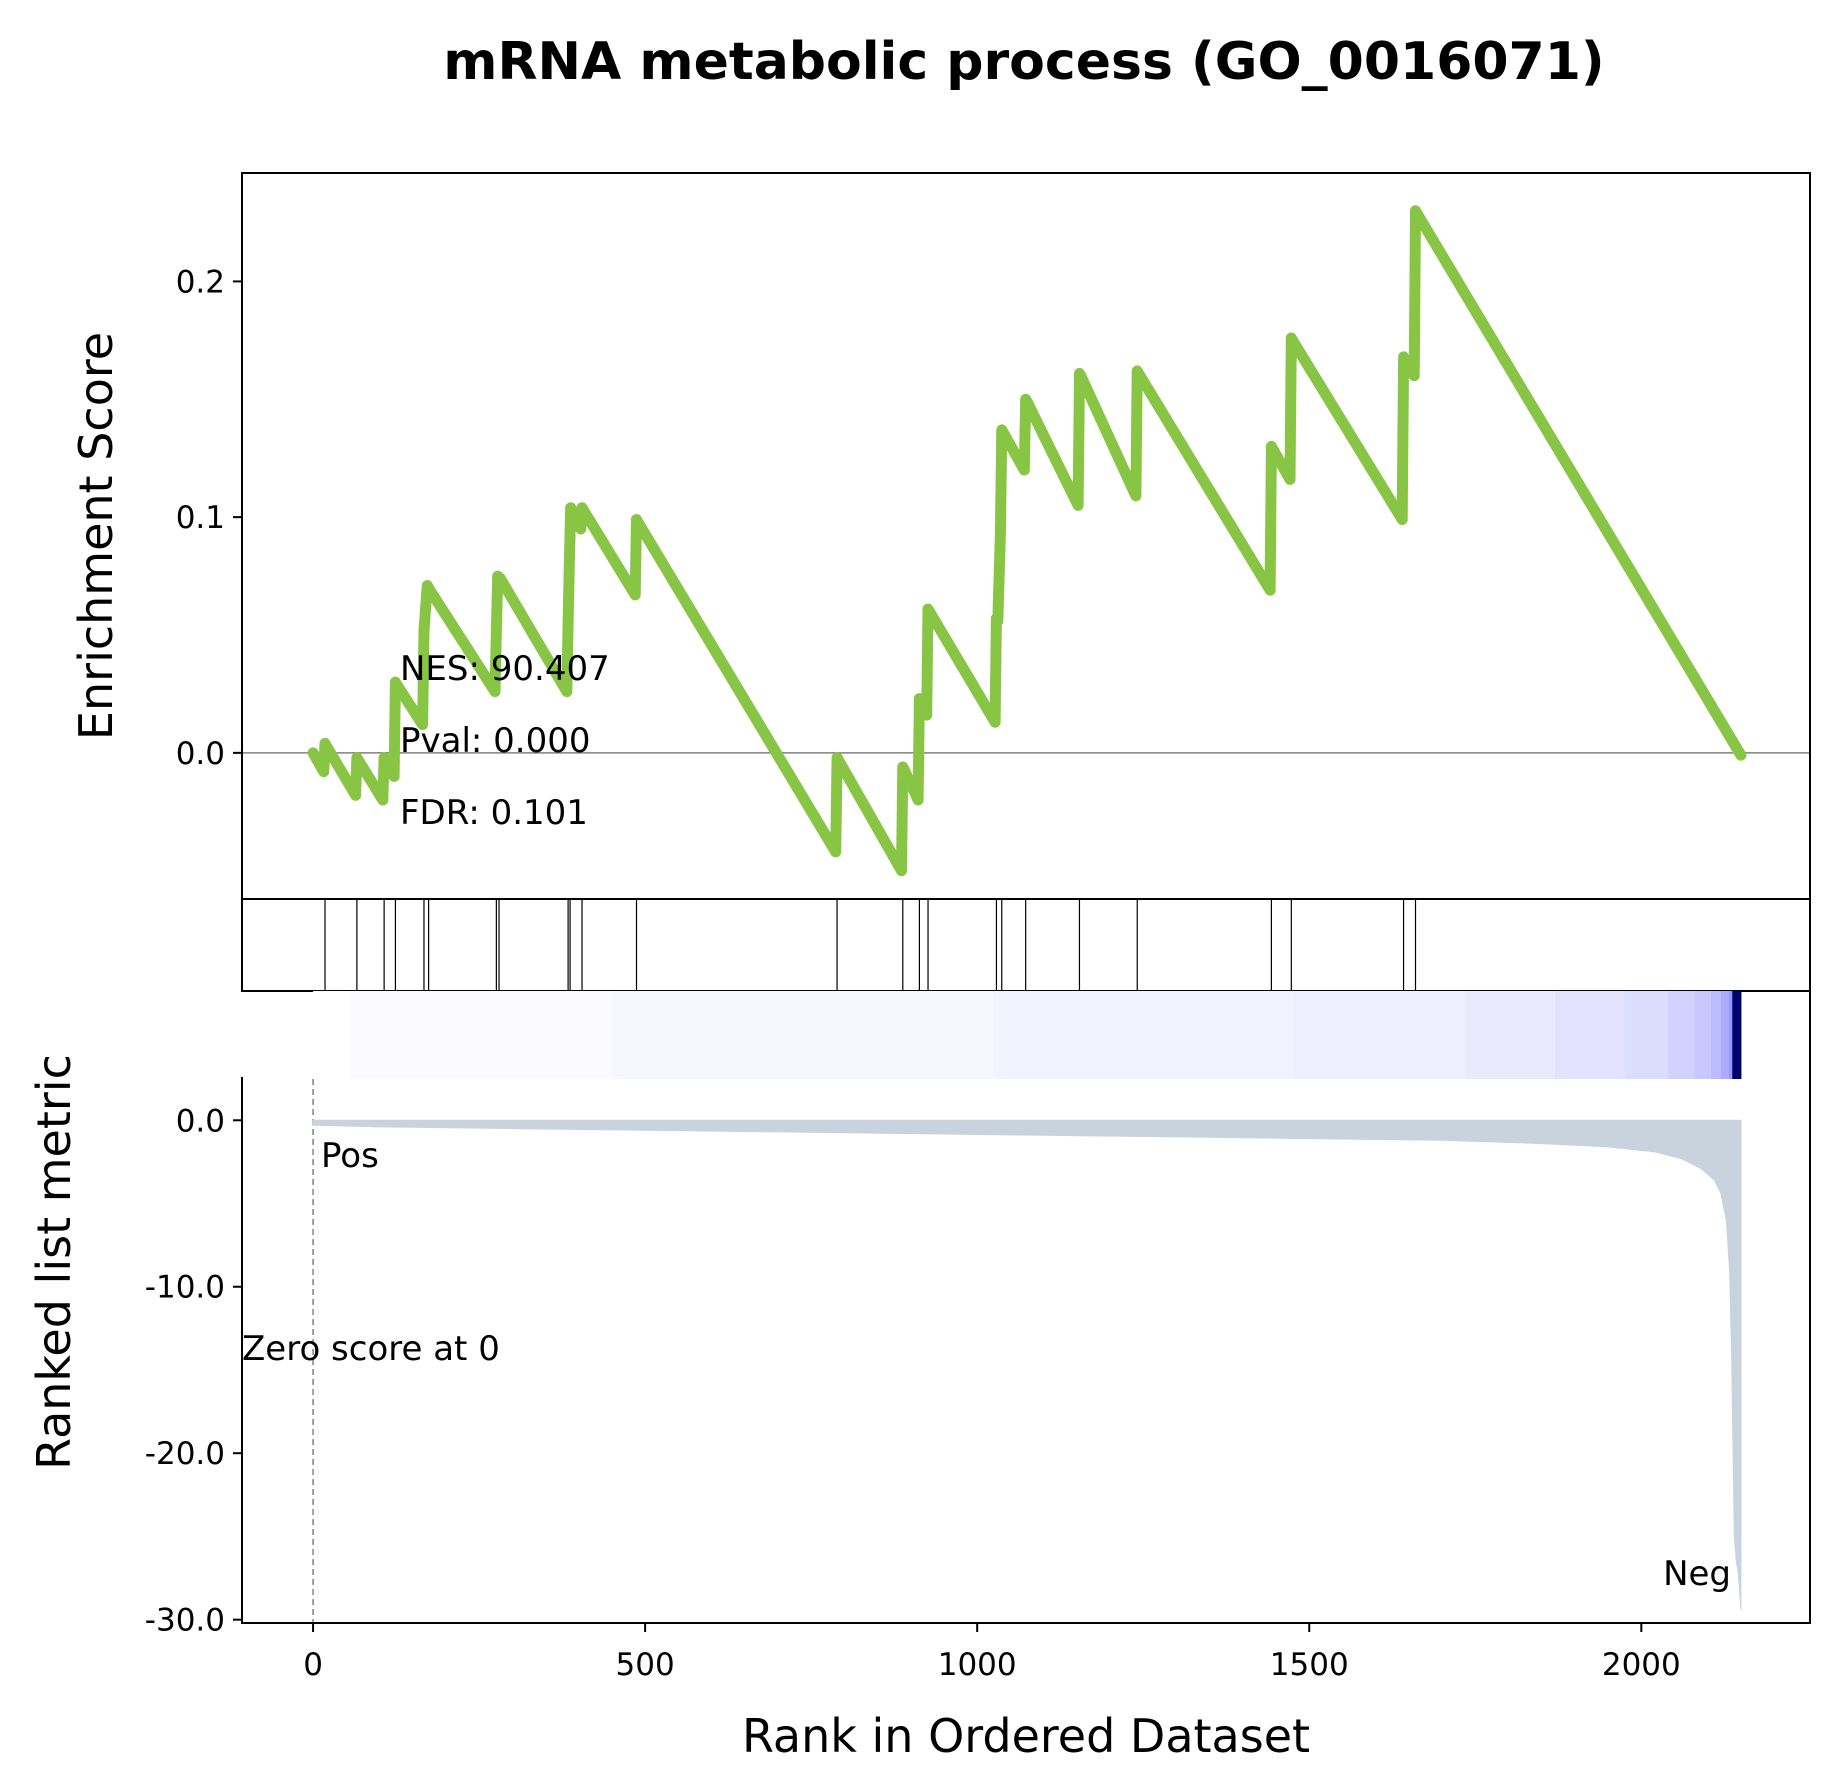 The height and width of the screenshot is (1788, 1834). What do you see at coordinates (185, 1454) in the screenshot?
I see `metric-y-tick-label: -20.0` at bounding box center [185, 1454].